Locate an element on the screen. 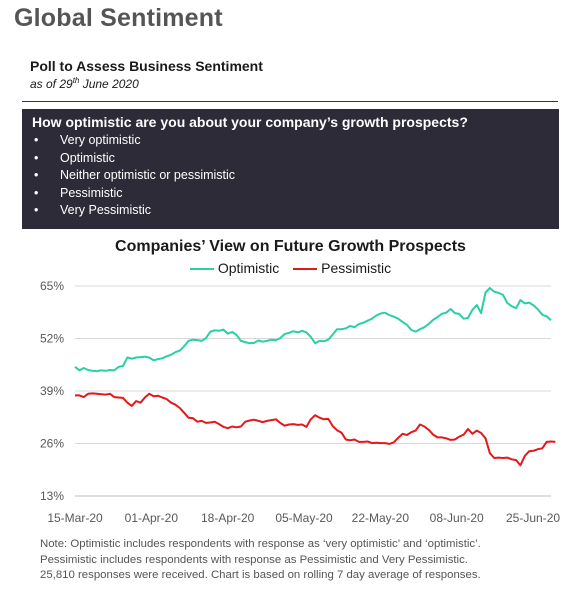 This screenshot has width=581, height=597. y-tick-label: 26% is located at coordinates (52, 444).